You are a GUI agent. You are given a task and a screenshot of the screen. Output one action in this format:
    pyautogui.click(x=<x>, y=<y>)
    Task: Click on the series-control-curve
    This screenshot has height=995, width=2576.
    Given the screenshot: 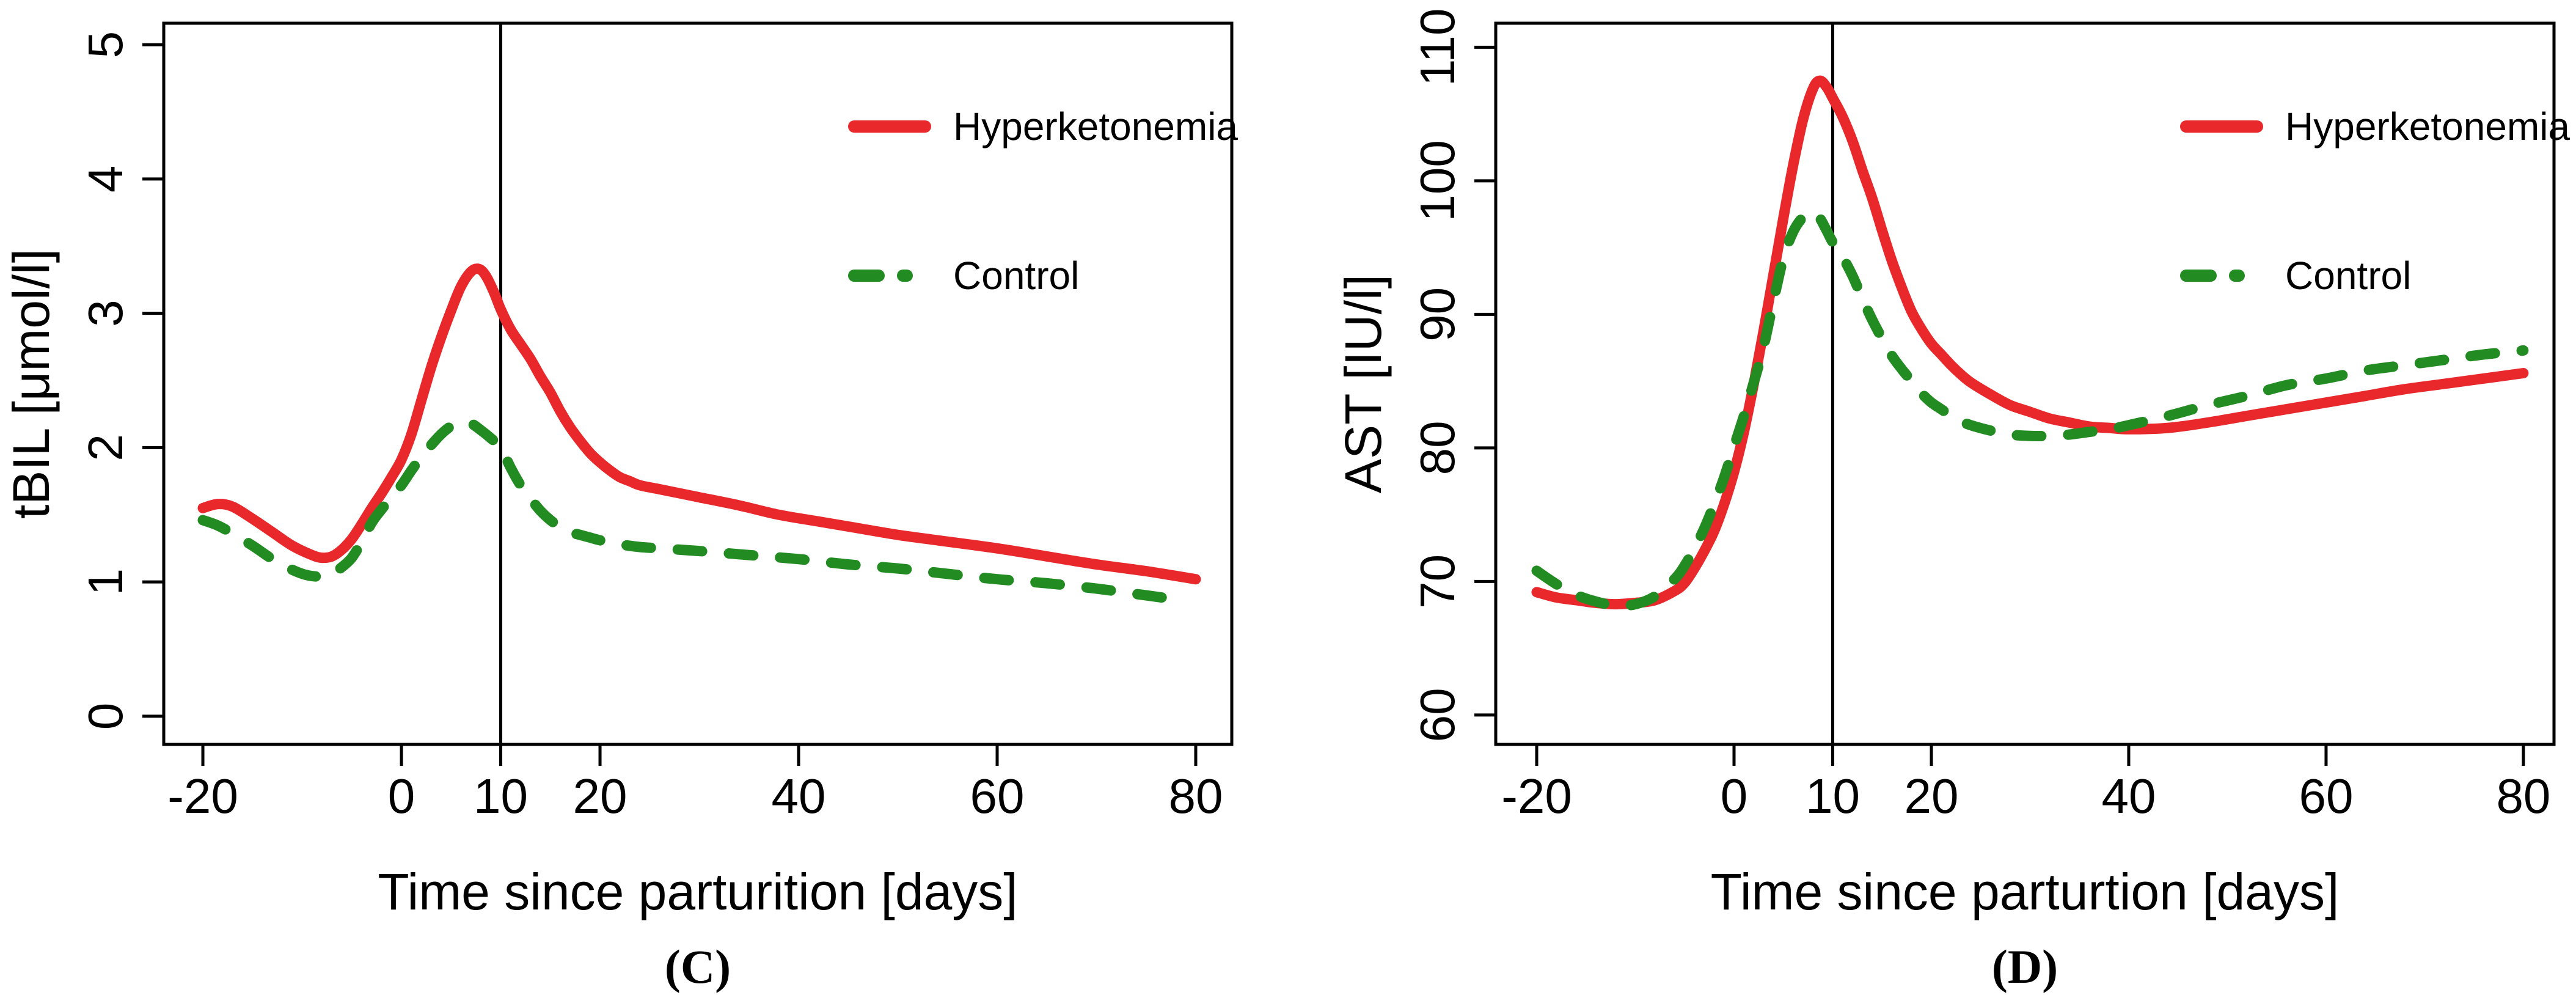 What is the action you would take?
    pyautogui.click(x=694, y=511)
    